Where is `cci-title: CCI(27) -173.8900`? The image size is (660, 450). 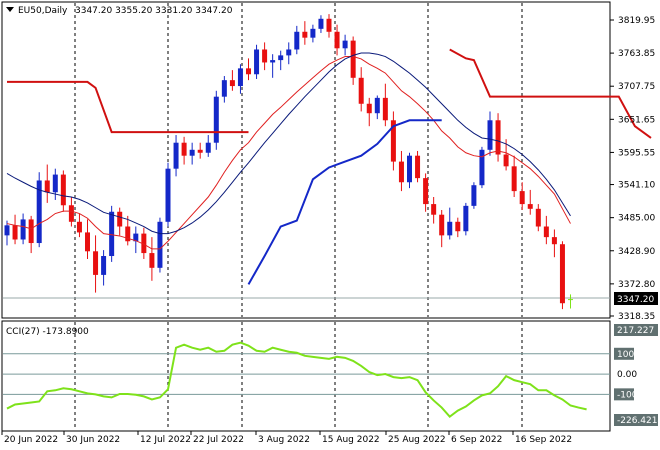 cci-title: CCI(27) -173.8900 is located at coordinates (47, 332).